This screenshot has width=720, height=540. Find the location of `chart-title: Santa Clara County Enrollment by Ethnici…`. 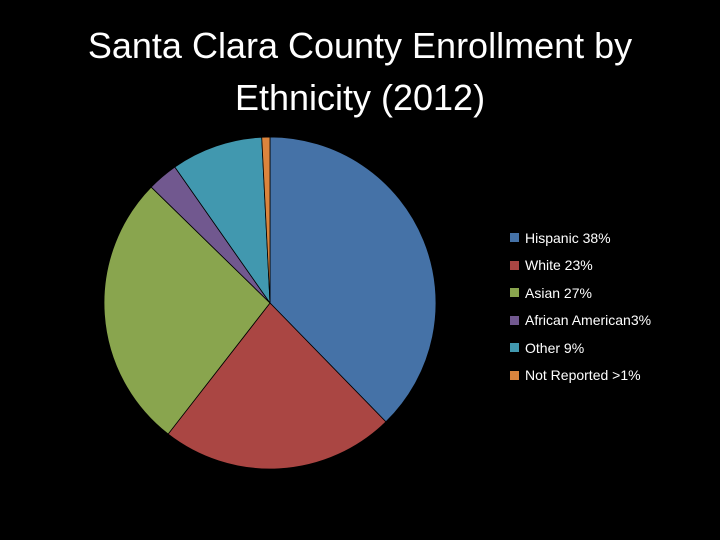

chart-title: Santa Clara County Enrollment by Ethnici… is located at coordinates (360, 71).